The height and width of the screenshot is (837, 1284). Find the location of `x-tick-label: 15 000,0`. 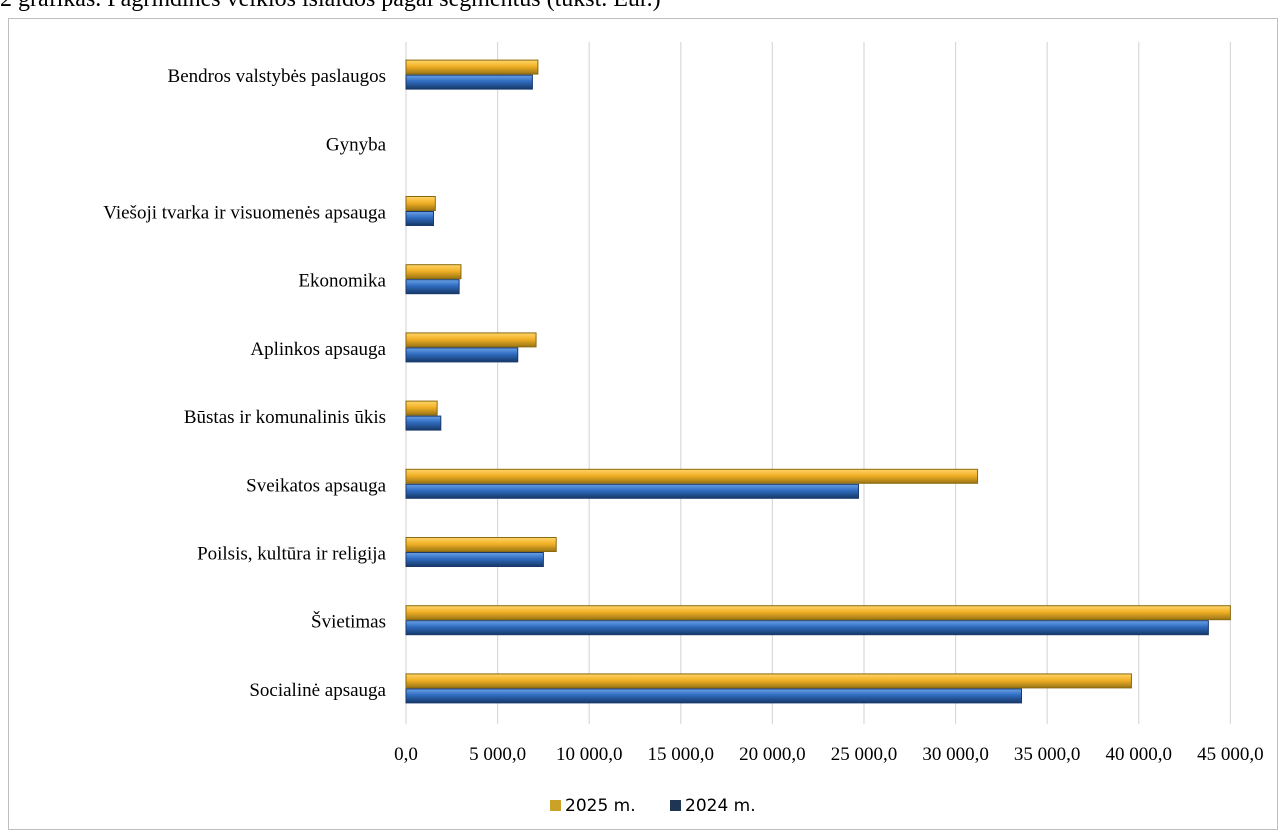

x-tick-label: 15 000,0 is located at coordinates (681, 754).